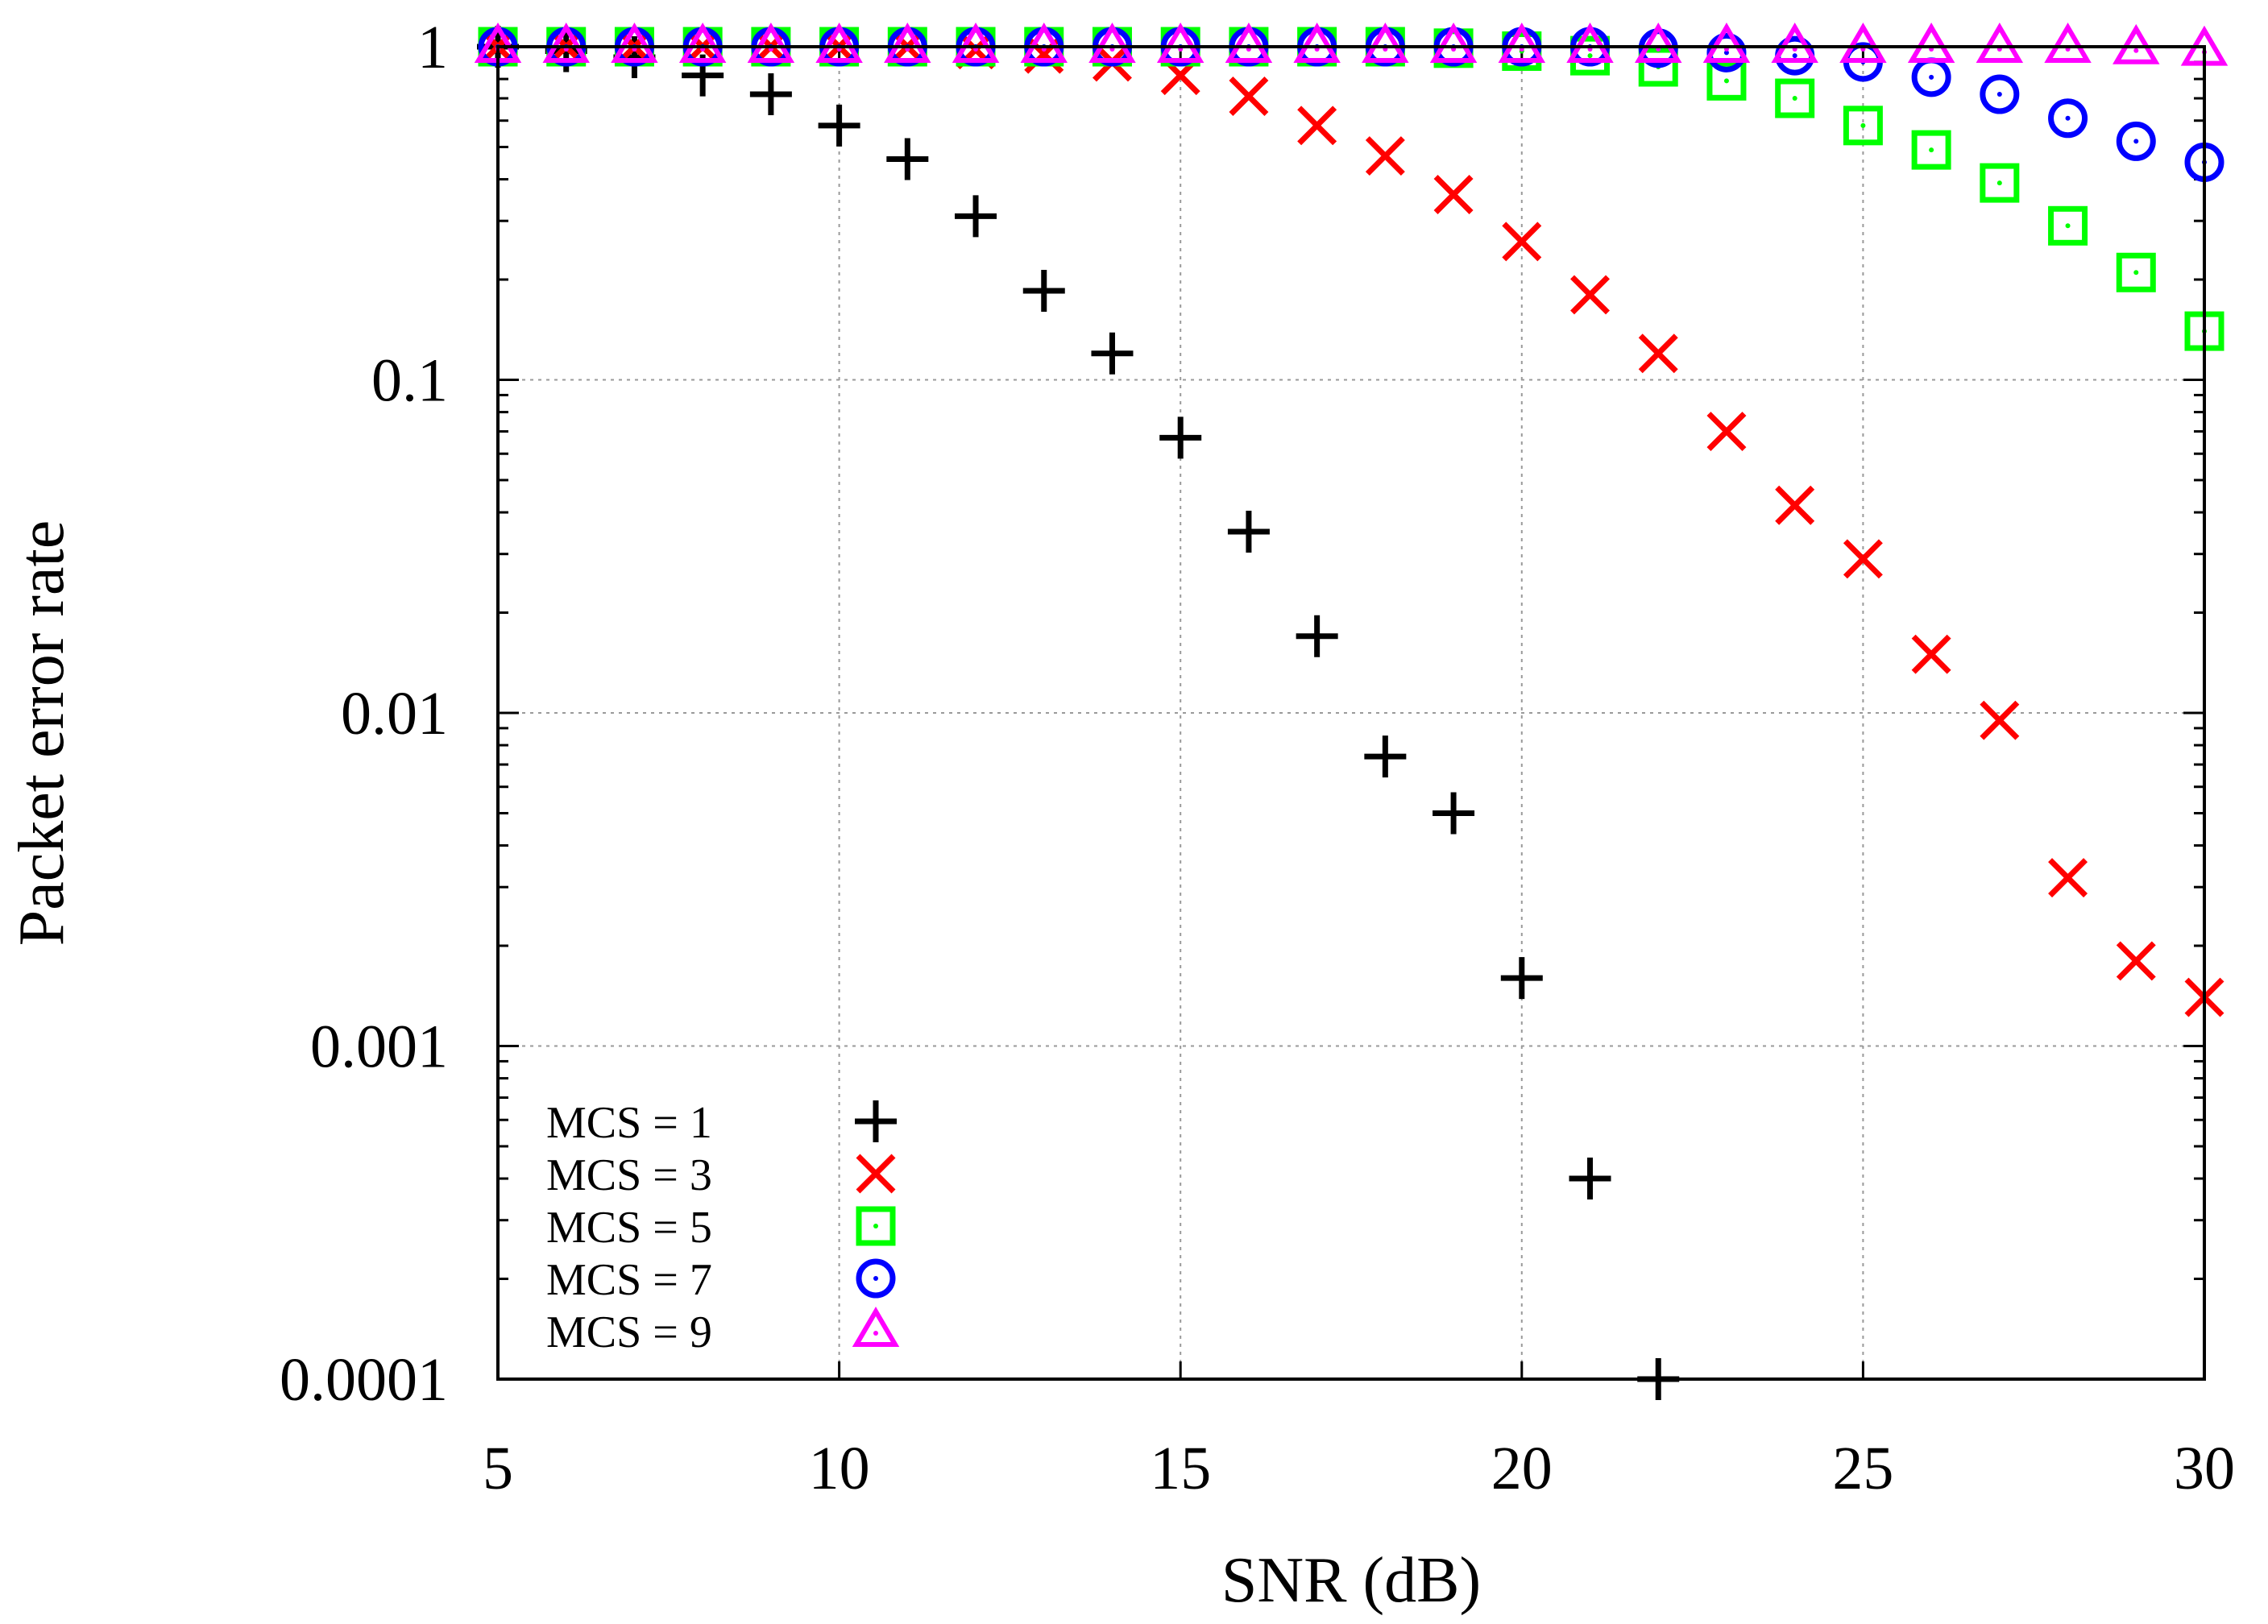 Image resolution: width=2268 pixels, height=1624 pixels. Describe the element at coordinates (498, 1468) in the screenshot. I see `x-tick-label: 5` at that location.